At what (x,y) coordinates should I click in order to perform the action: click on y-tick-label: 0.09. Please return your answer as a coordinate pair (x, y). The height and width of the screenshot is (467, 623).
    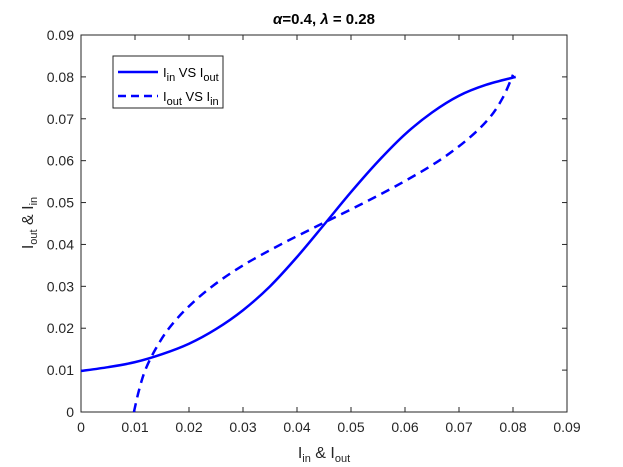
    Looking at the image, I should click on (60, 35).